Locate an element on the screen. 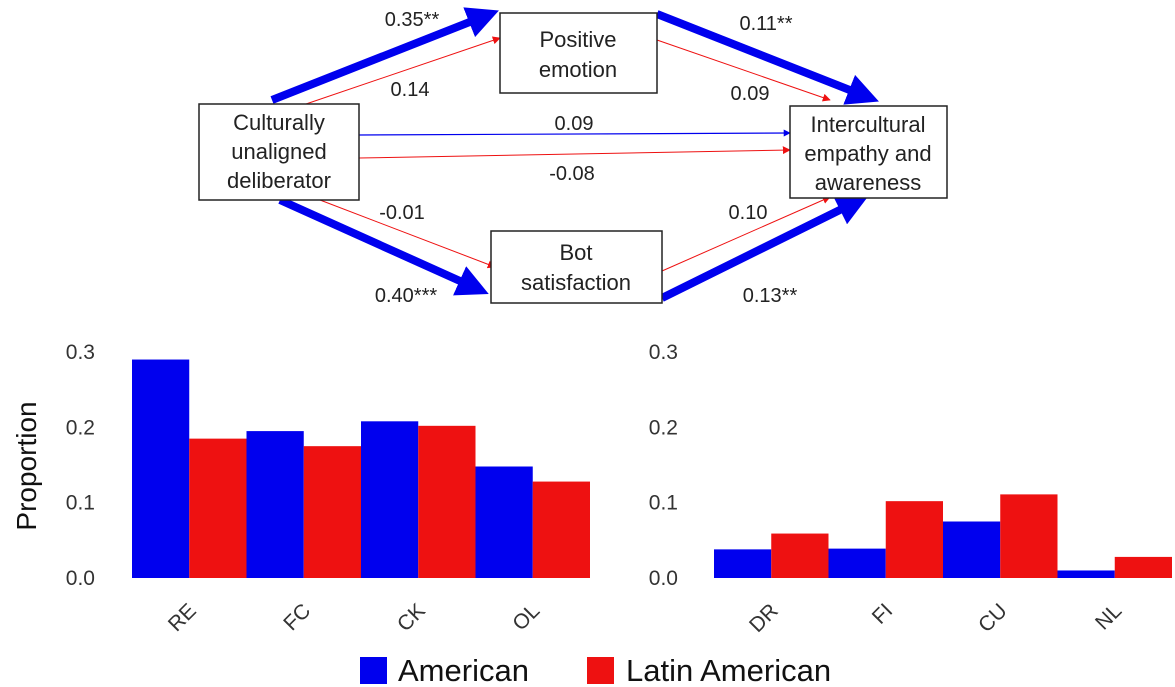 This screenshot has width=1175, height=687. path-american-cu-to-pe is located at coordinates (384, 55).